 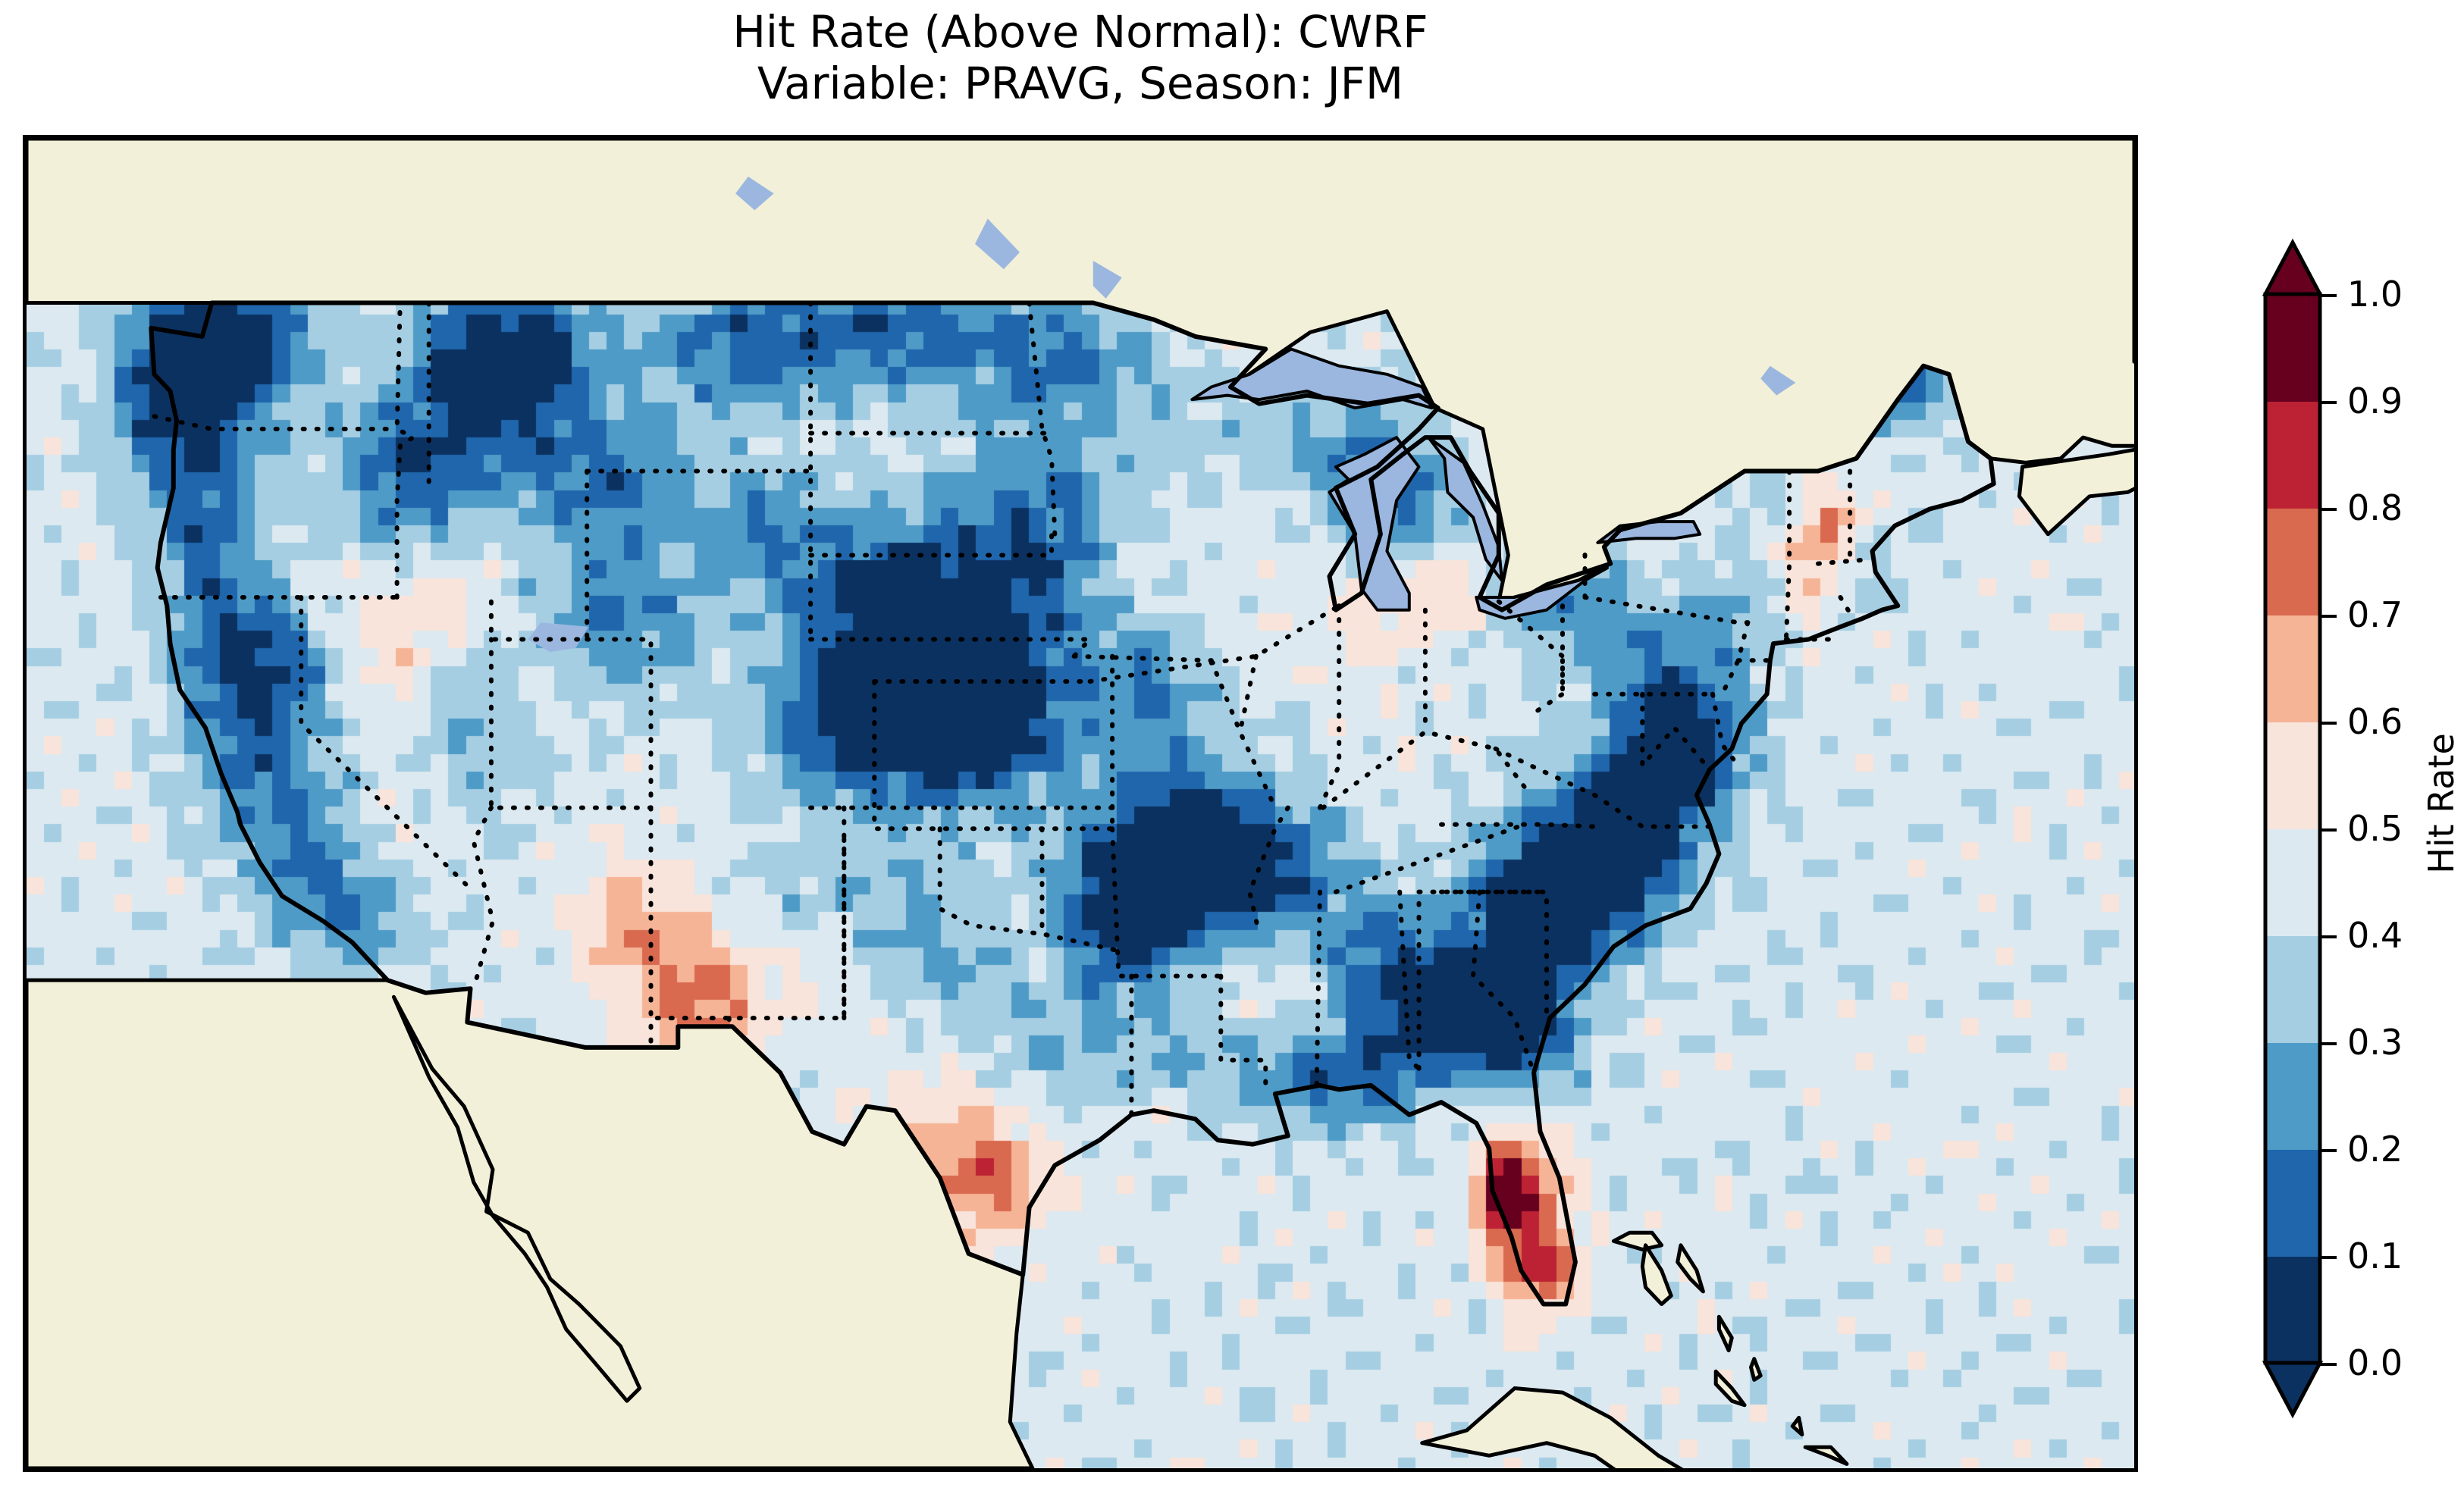 I want to click on colorbar-tick-label: 0.7, so click(x=2375, y=614).